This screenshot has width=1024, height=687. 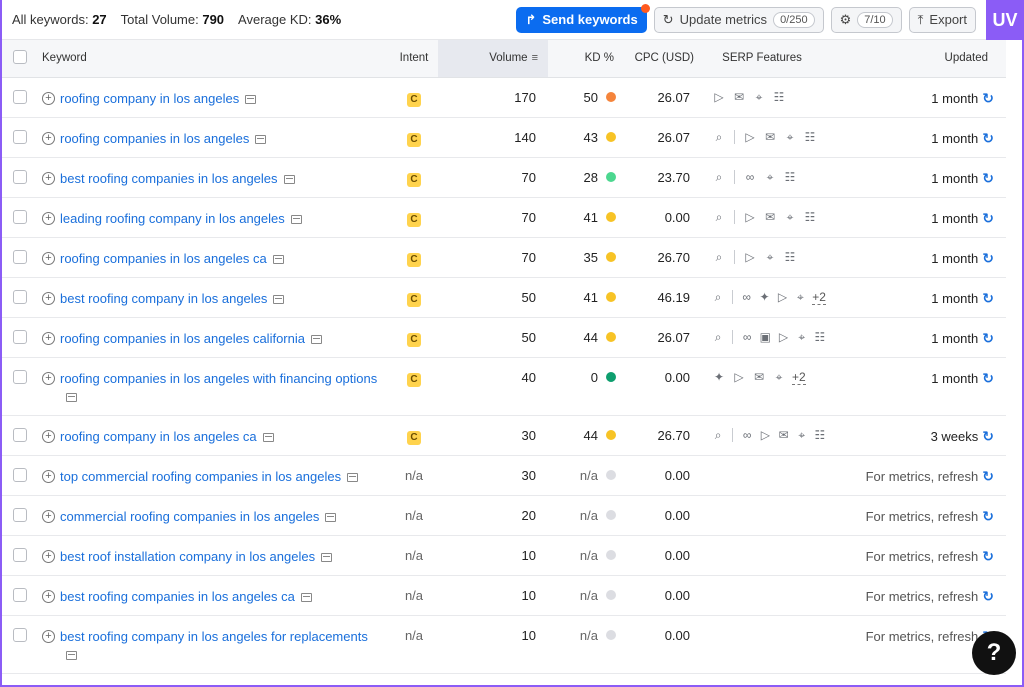 I want to click on keyword-link: roofing company in los angeles ca, so click(x=167, y=437).